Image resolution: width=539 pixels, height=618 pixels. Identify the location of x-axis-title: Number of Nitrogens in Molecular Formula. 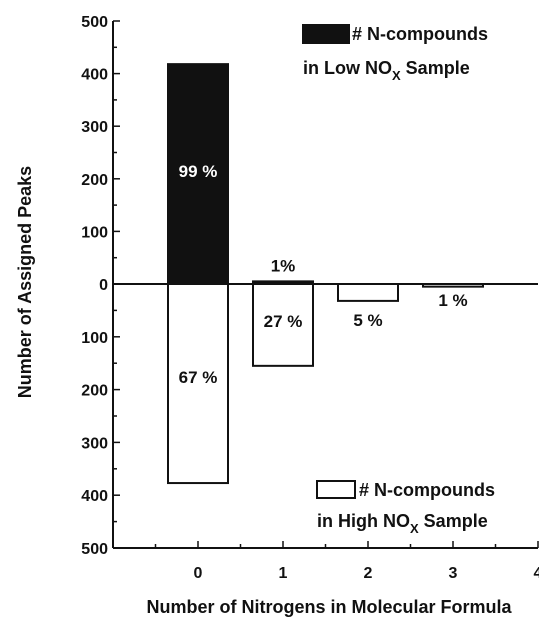
(329, 607).